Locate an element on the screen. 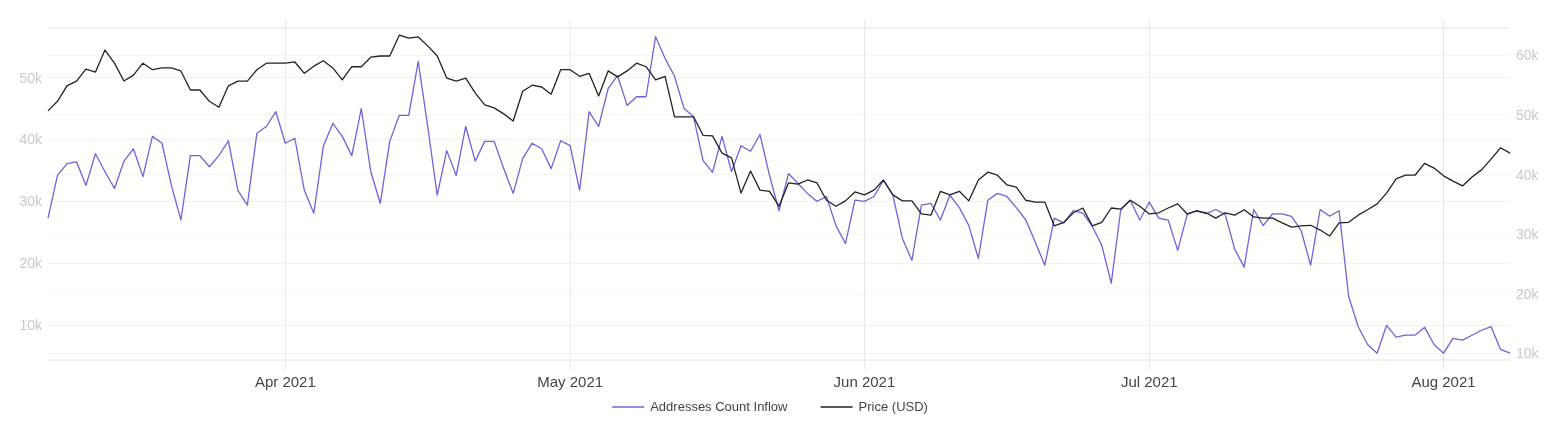 This screenshot has width=1562, height=433. x-tick-label: May 2021 is located at coordinates (570, 381).